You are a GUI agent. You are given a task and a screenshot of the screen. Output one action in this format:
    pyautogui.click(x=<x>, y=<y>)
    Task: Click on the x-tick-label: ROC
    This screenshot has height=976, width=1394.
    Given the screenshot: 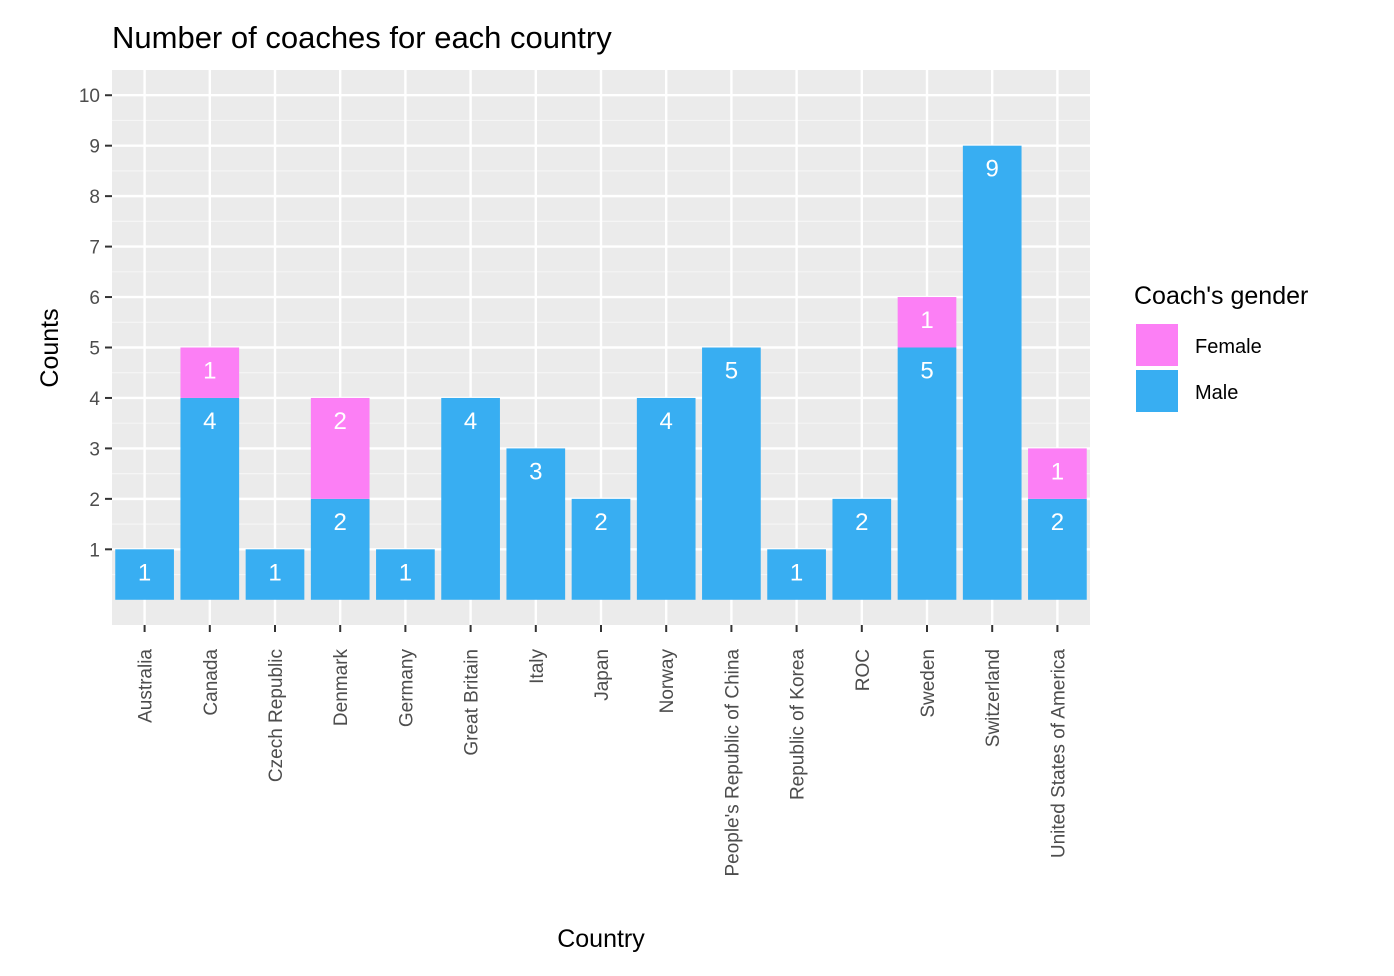 What is the action you would take?
    pyautogui.click(x=863, y=670)
    